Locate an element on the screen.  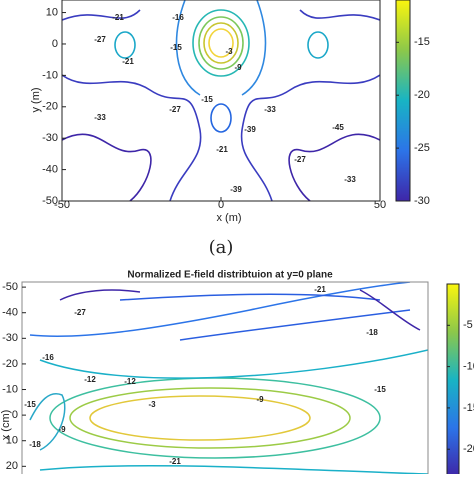
x-tick-label: 0 is located at coordinates (221, 205).